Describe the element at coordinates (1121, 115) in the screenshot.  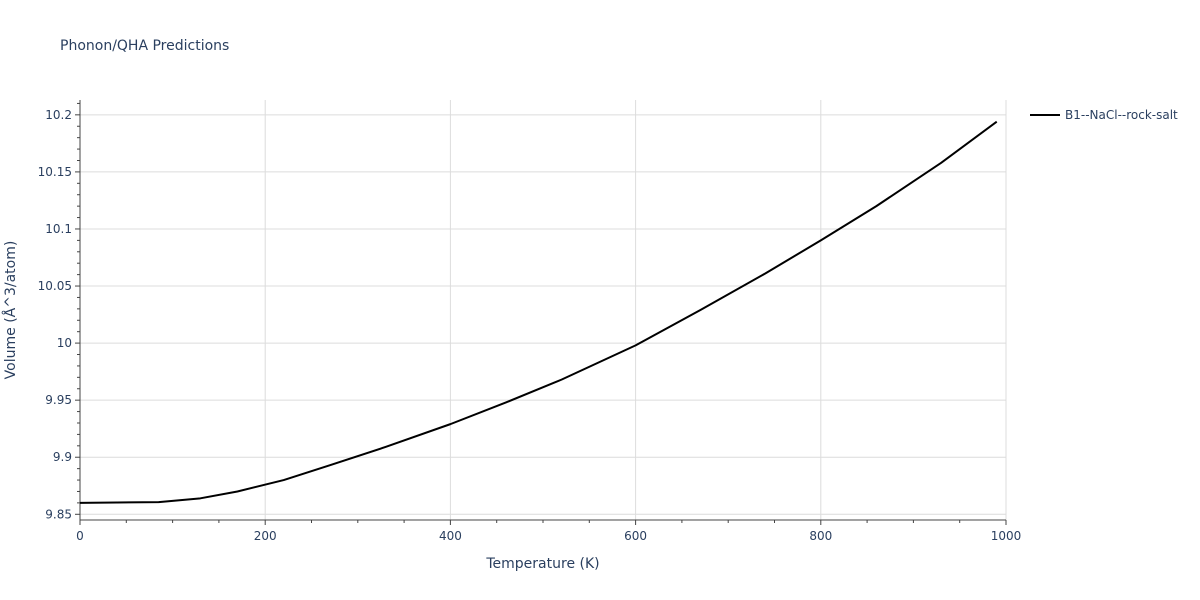
I see `legend-label: B1--NaCl--rock-salt` at that location.